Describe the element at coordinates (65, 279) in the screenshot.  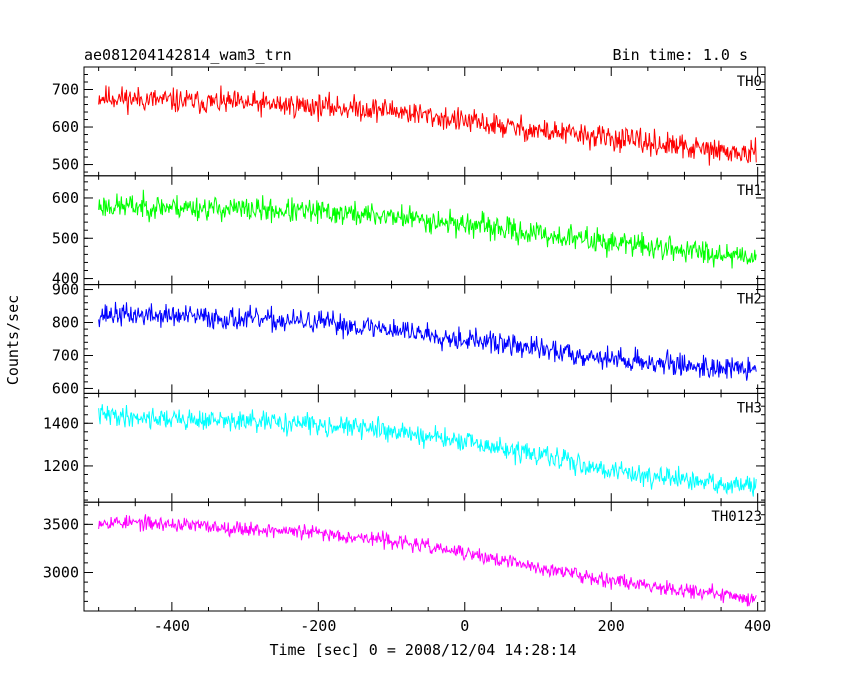
I see `y-tick-label: 400` at that location.